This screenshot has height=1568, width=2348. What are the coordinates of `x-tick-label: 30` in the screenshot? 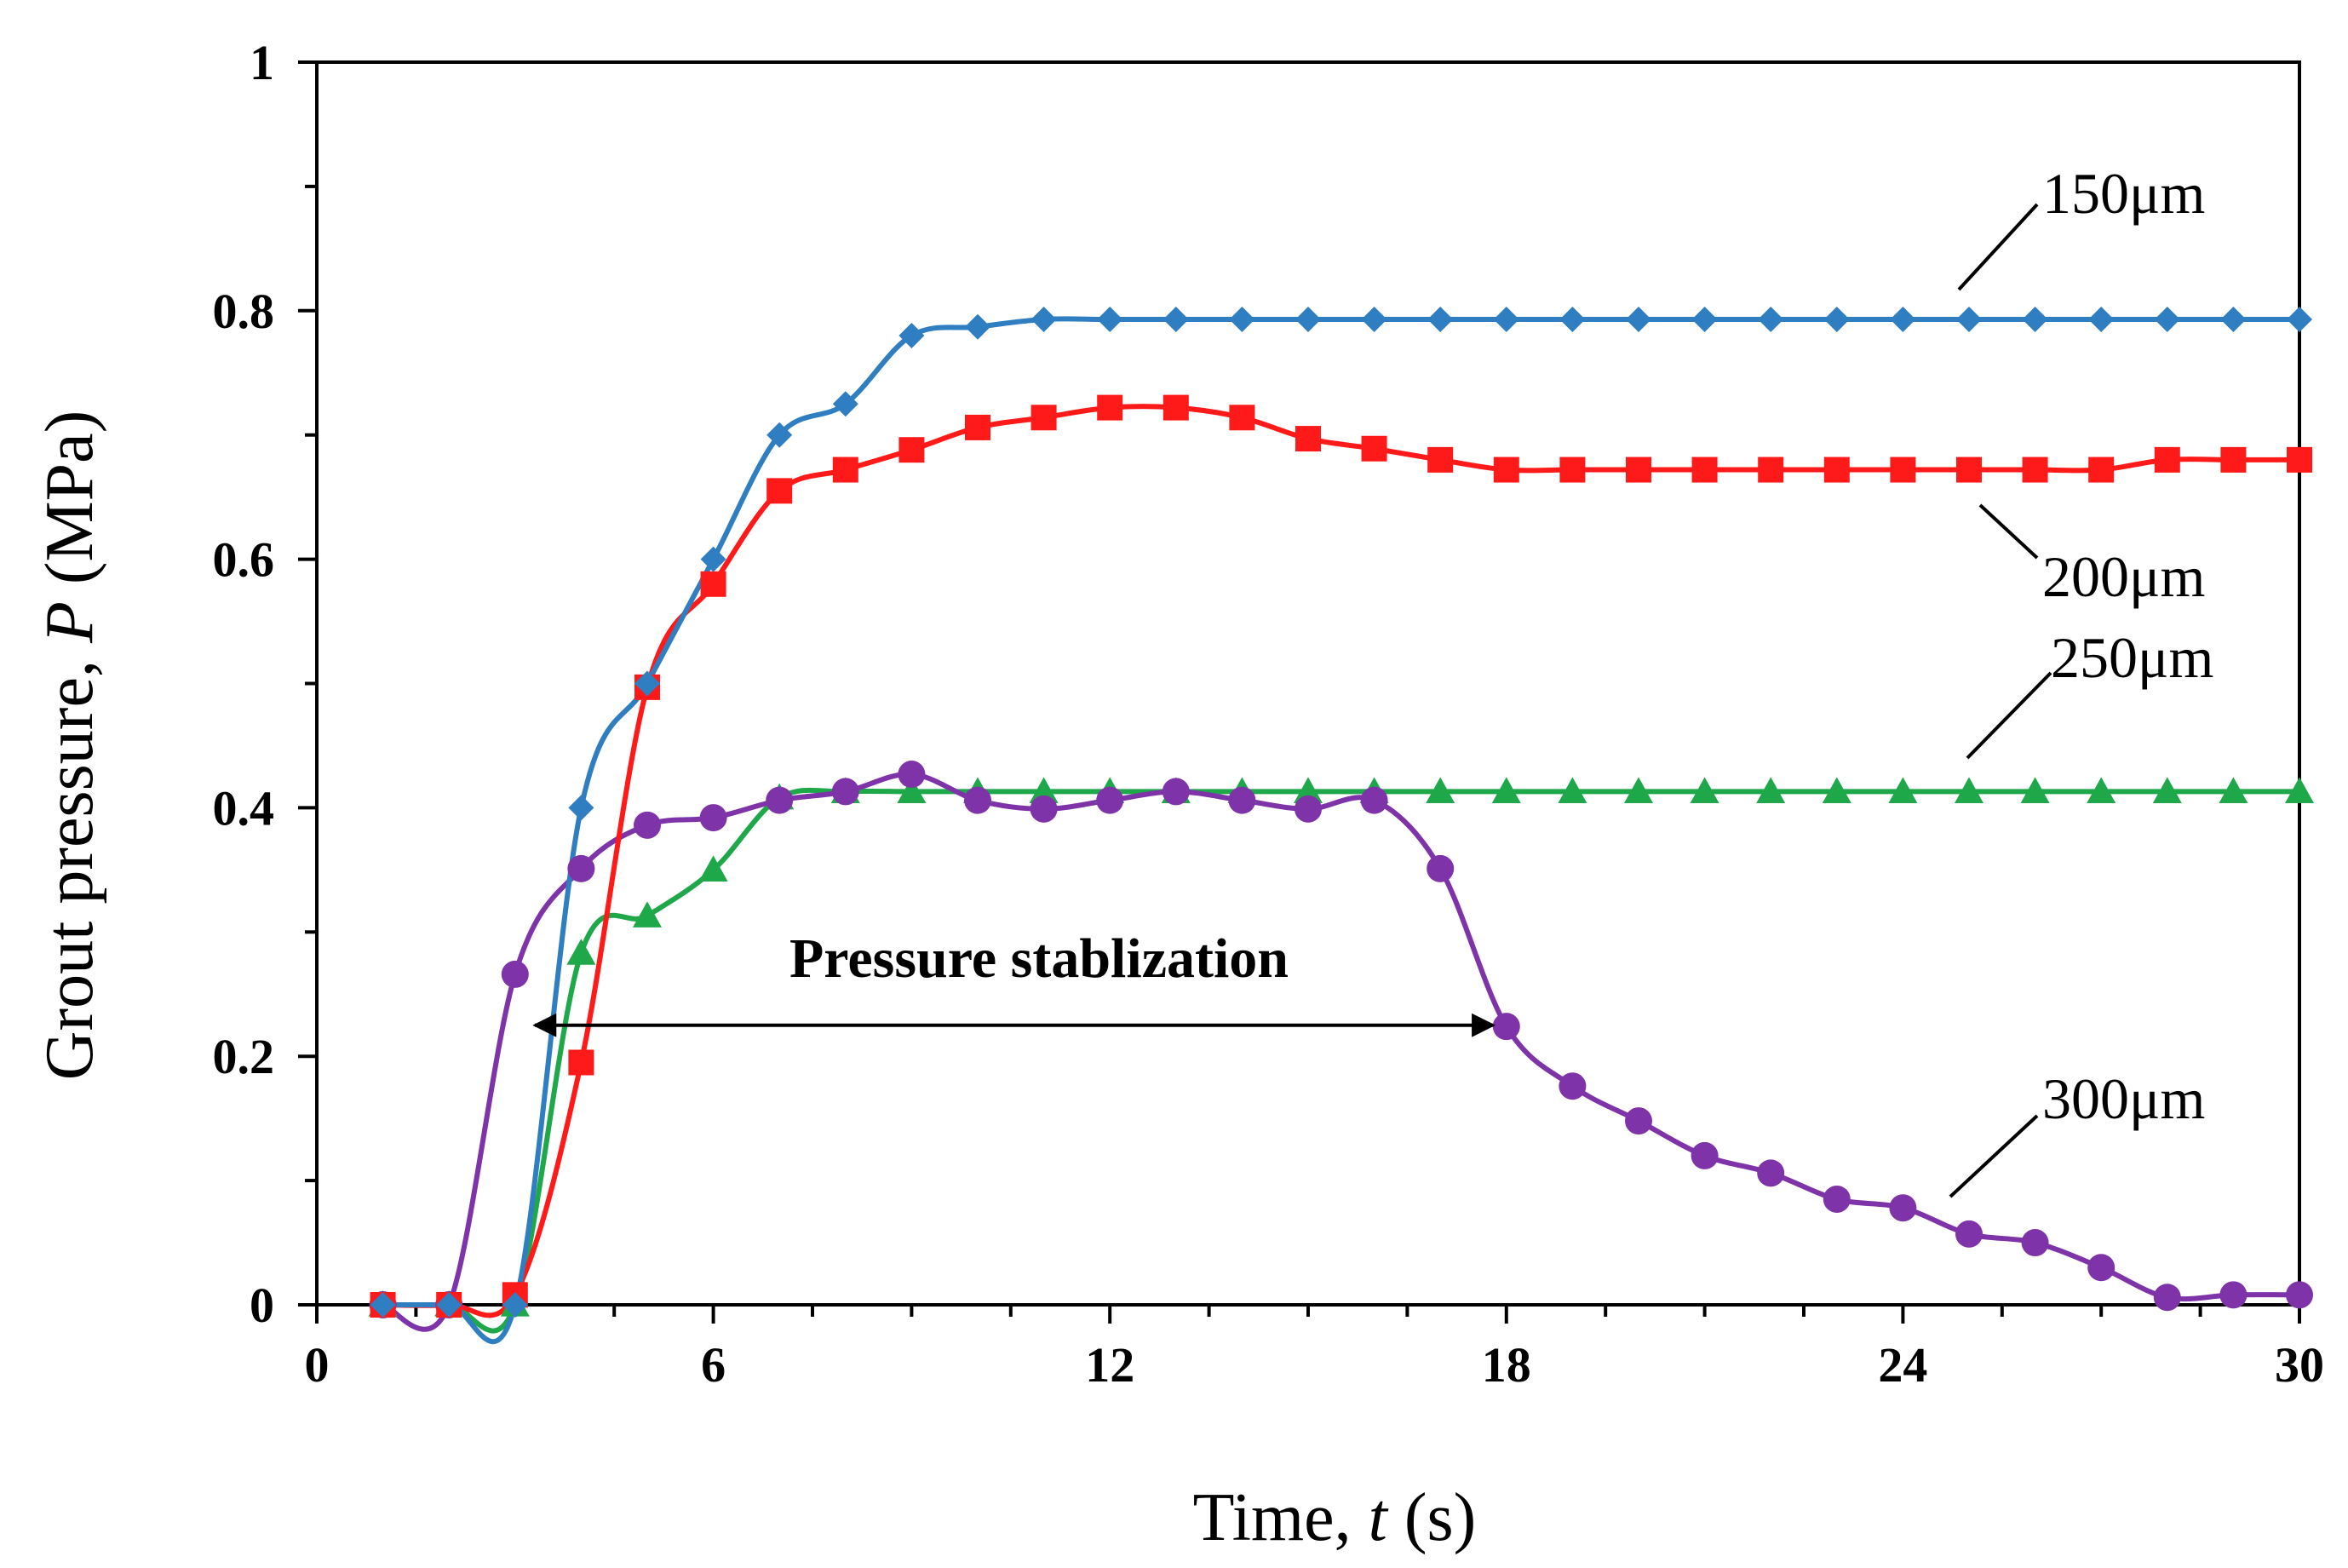 It's located at (2299, 1365).